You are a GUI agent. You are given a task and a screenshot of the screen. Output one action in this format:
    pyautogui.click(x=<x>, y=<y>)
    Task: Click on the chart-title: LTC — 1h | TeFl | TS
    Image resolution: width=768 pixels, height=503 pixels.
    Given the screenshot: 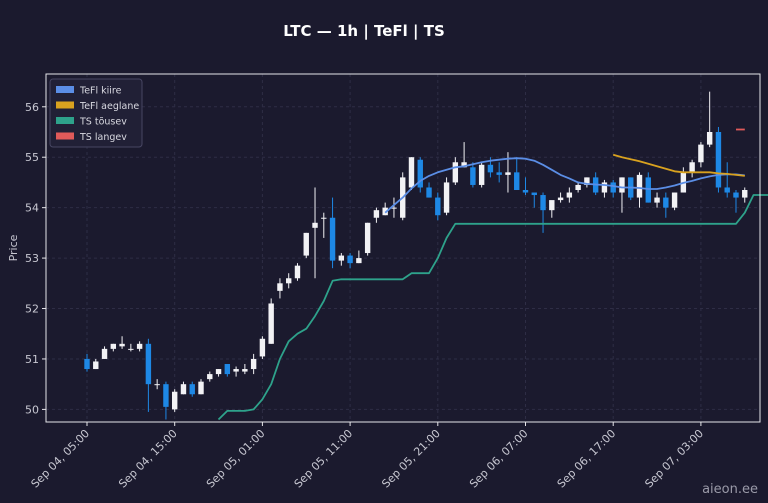 What is the action you would take?
    pyautogui.click(x=364, y=31)
    